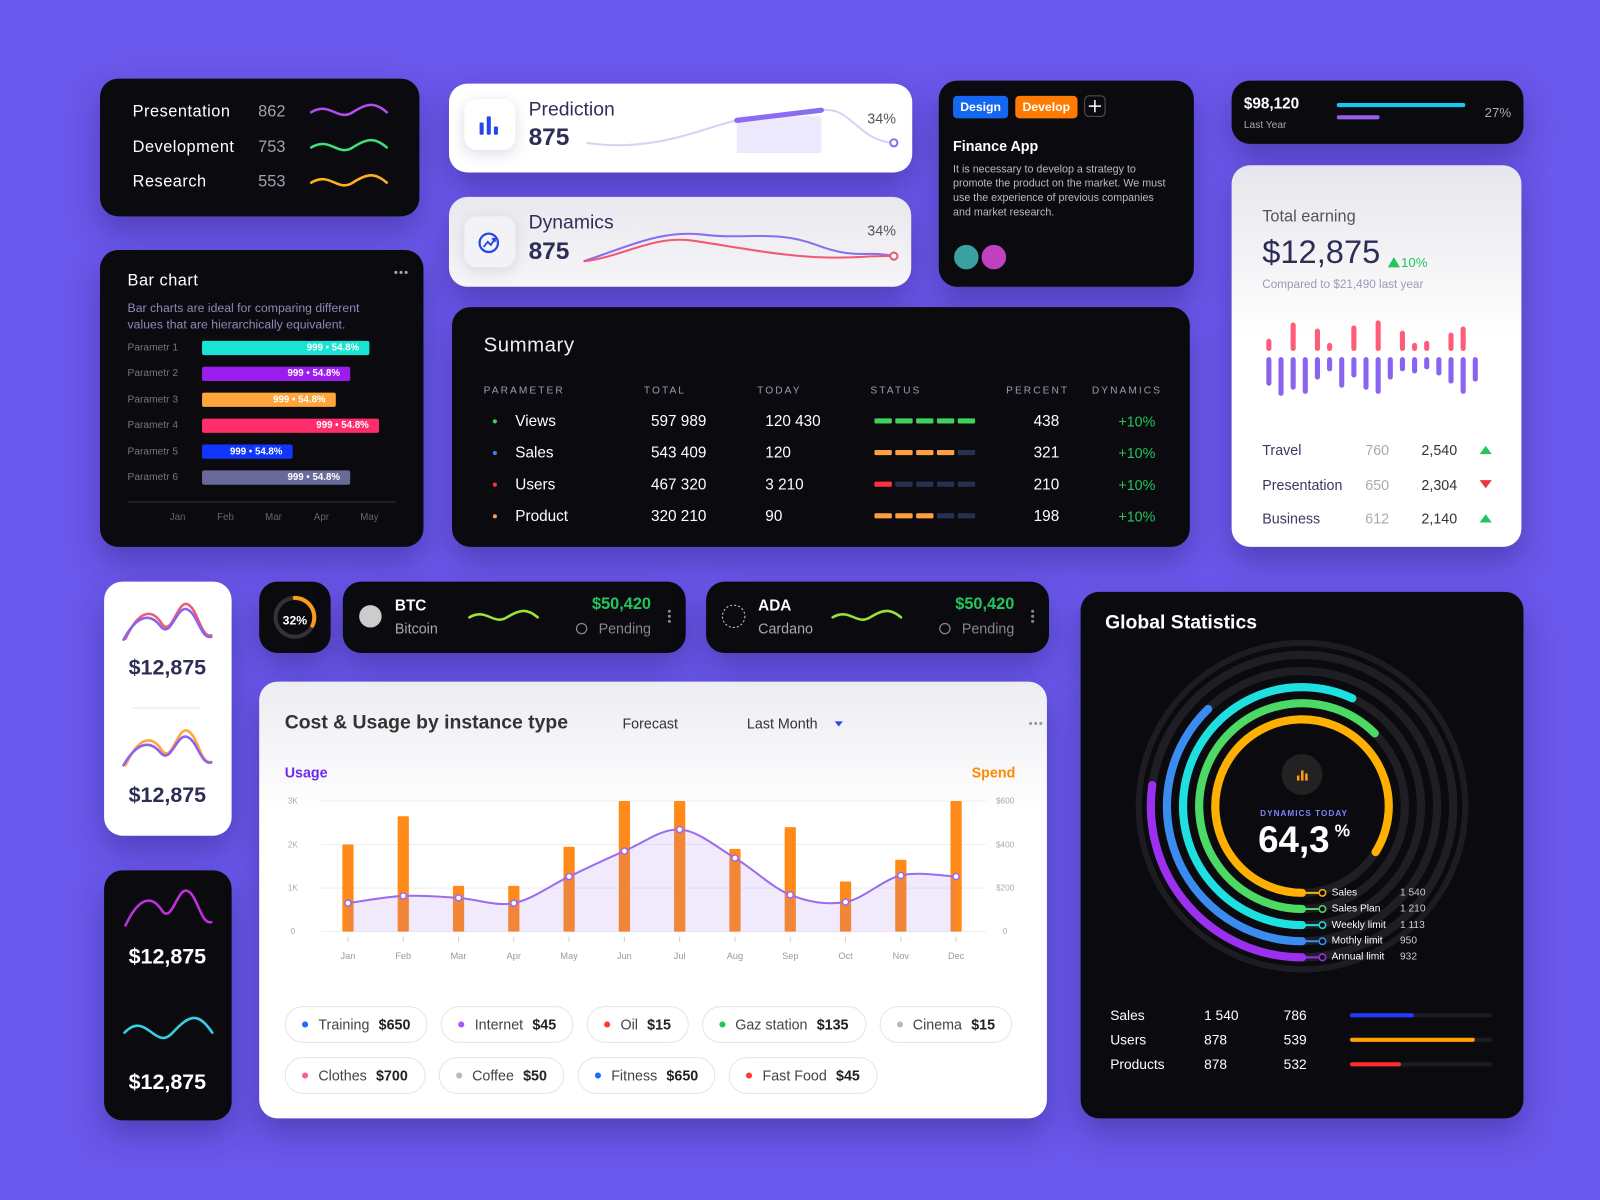 Image resolution: width=1600 pixels, height=1200 pixels. What do you see at coordinates (679, 485) in the screenshot?
I see `row-total: 467 320` at bounding box center [679, 485].